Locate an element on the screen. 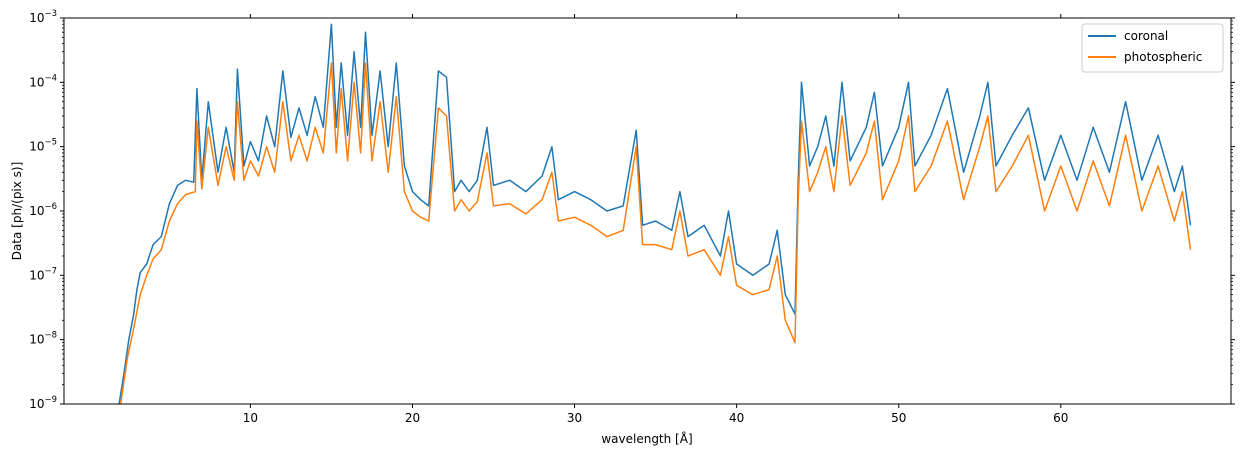 The image size is (1241, 458). legend-label-photospheric: photospheric is located at coordinates (1163, 57).